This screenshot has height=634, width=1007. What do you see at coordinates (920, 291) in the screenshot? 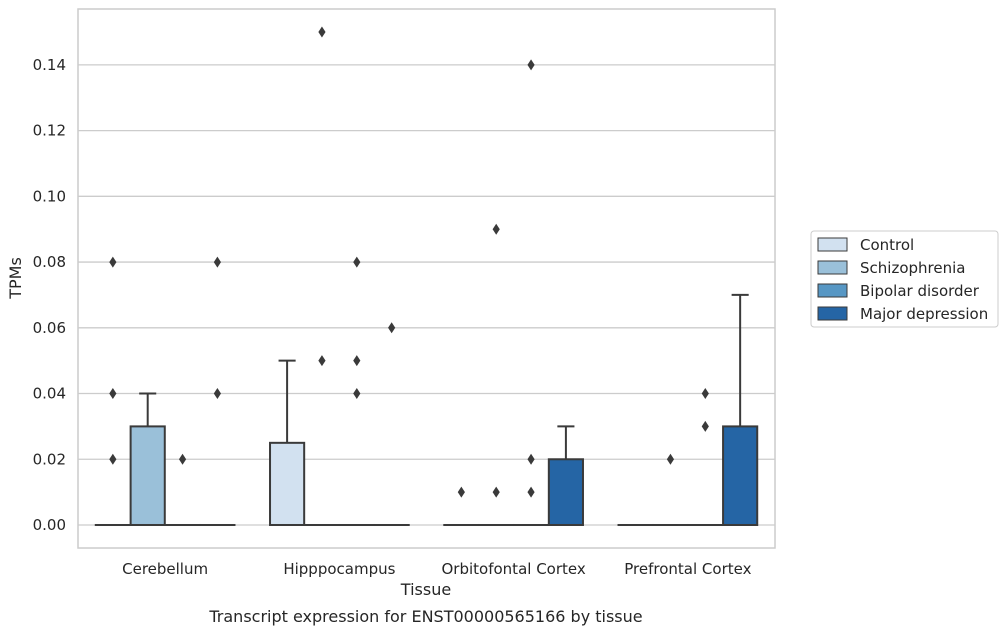
I see `legend-label: Bipolar disorder` at bounding box center [920, 291].